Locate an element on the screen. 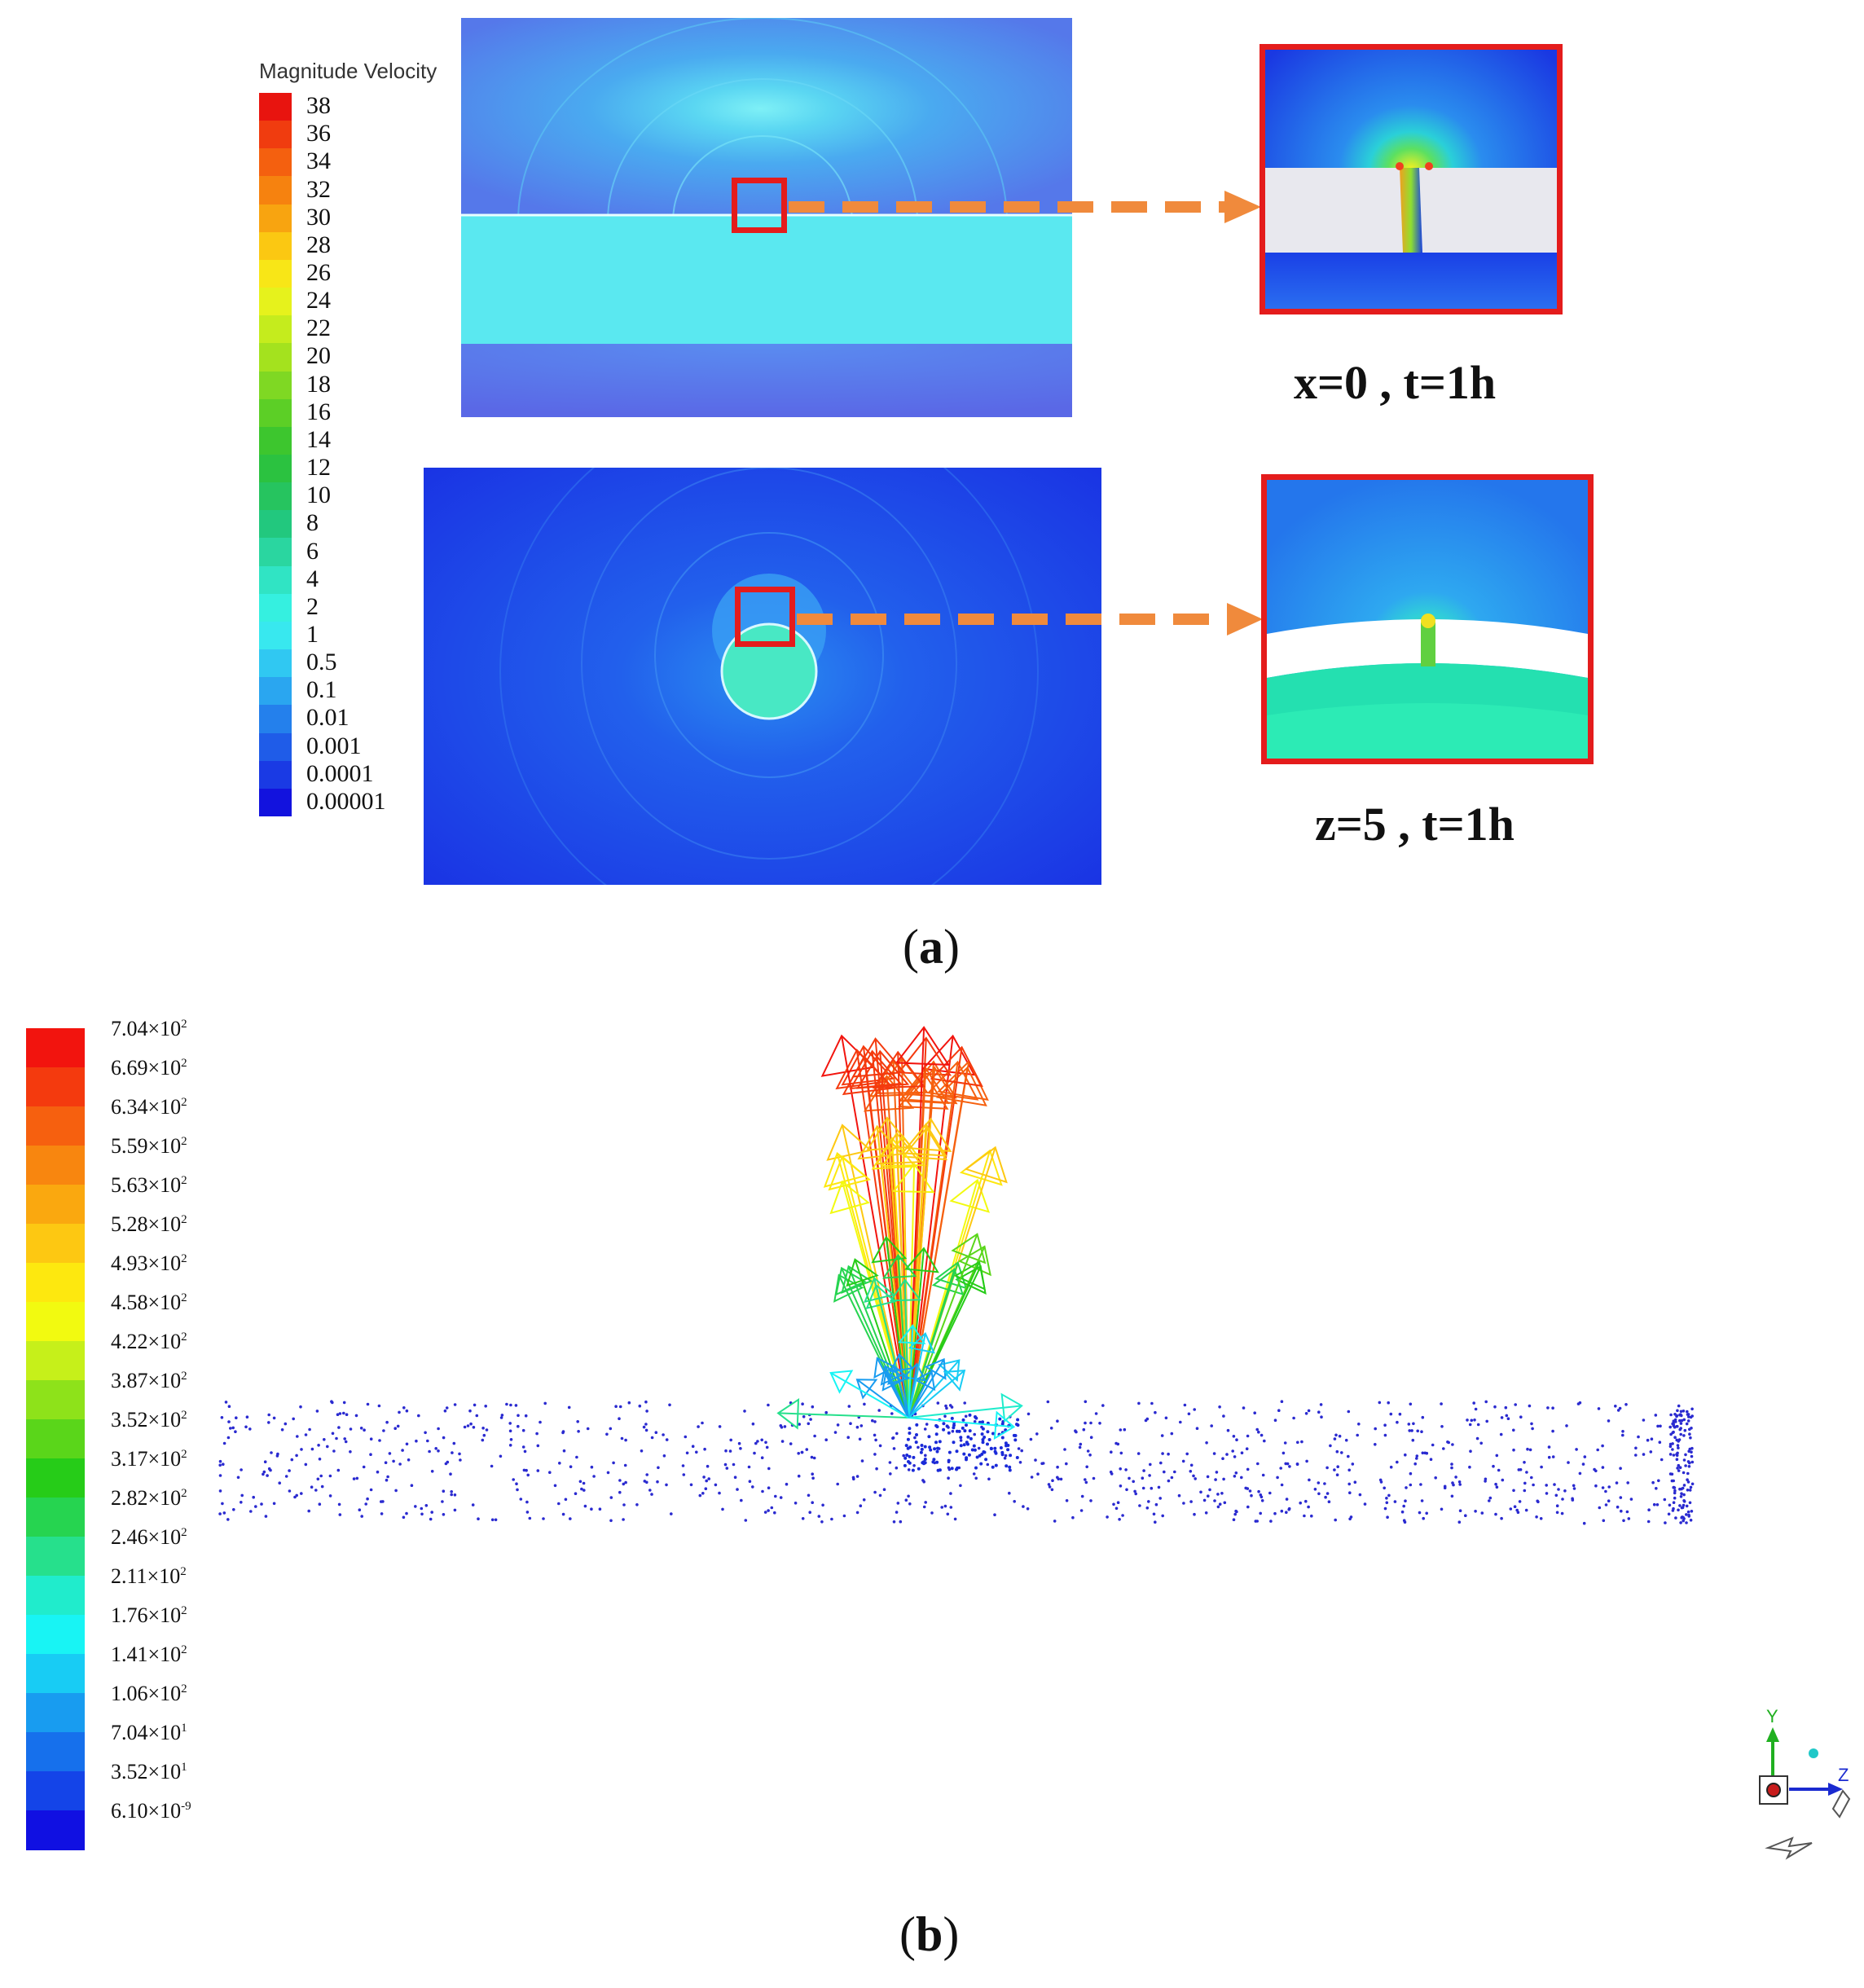 The height and width of the screenshot is (1988, 1864). legend-b-swatch is located at coordinates (55, 1283).